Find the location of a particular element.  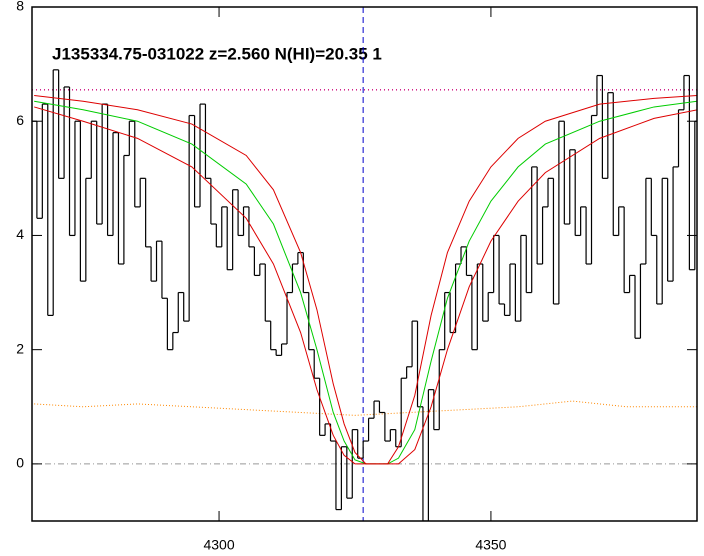

y-tick-label: 4 is located at coordinates (20, 234).